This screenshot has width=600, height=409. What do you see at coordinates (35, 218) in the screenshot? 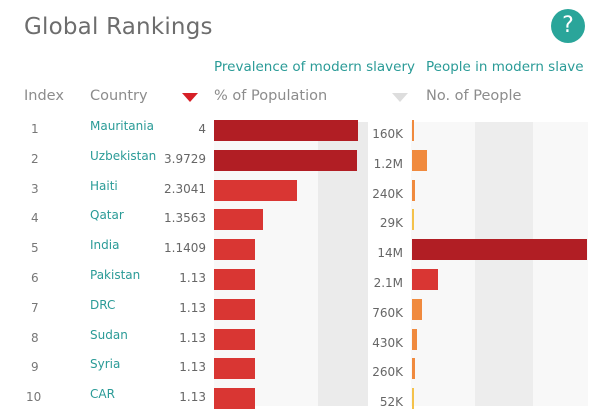
I see `row-index: 4` at bounding box center [35, 218].